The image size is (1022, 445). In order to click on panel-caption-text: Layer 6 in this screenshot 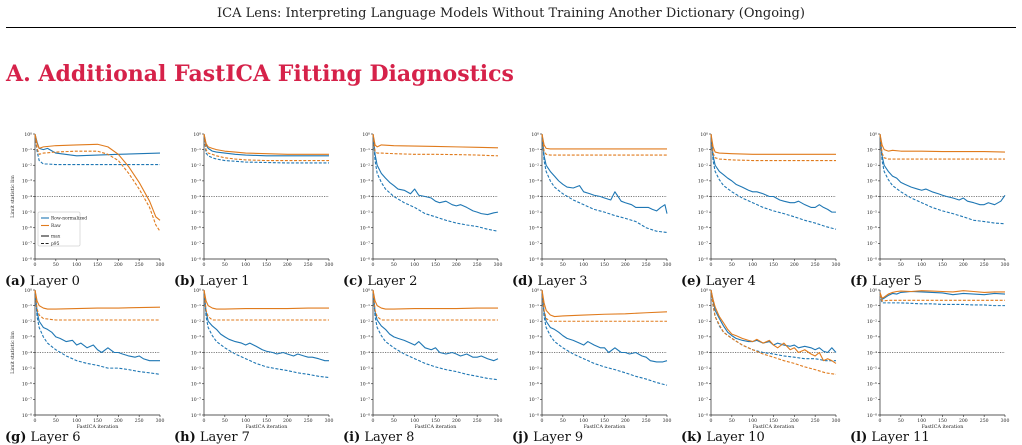, I will do `click(53, 437)`.